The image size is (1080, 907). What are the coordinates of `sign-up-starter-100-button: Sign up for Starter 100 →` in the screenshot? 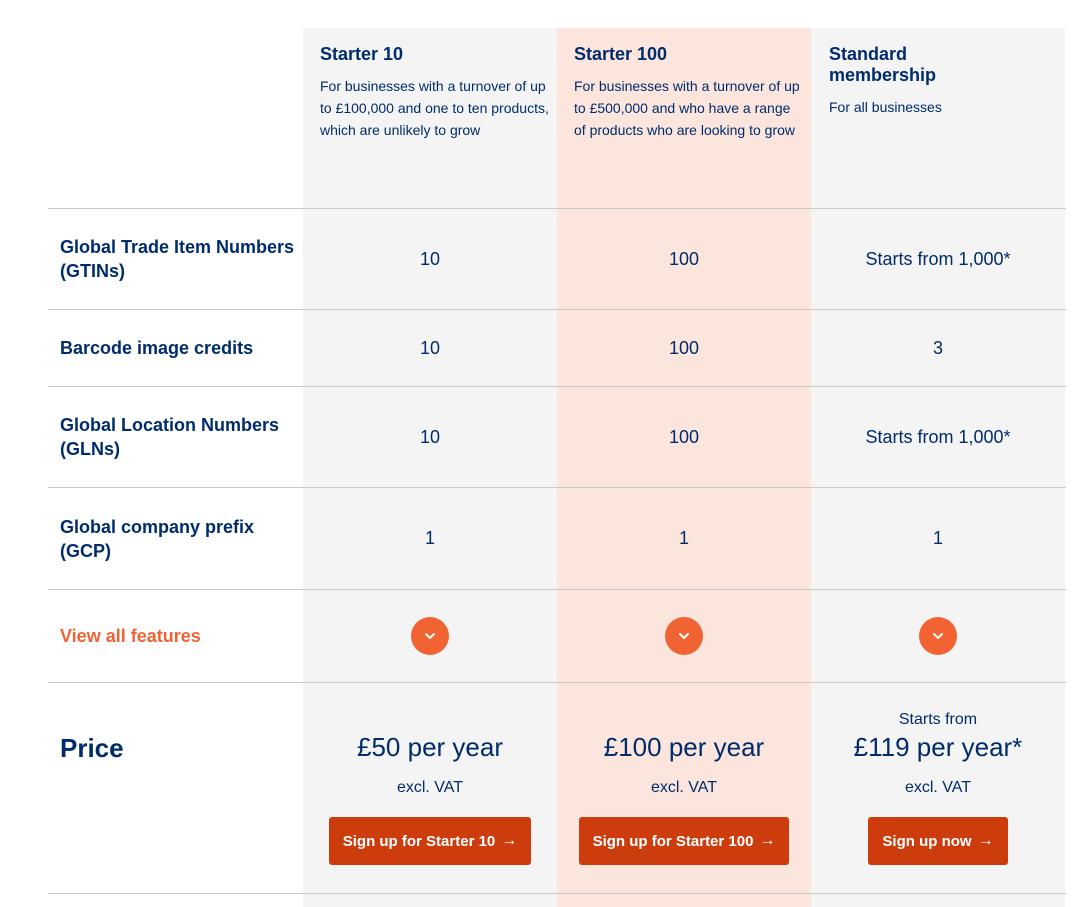 It's located at (684, 841).